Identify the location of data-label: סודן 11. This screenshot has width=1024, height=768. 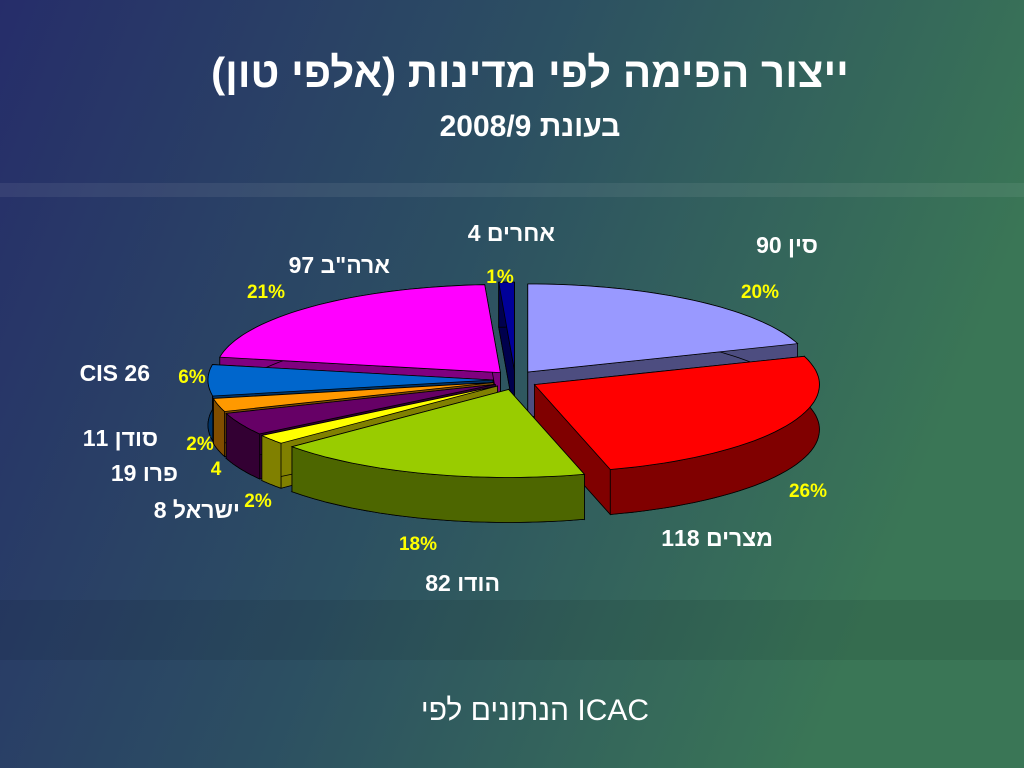
(120, 438).